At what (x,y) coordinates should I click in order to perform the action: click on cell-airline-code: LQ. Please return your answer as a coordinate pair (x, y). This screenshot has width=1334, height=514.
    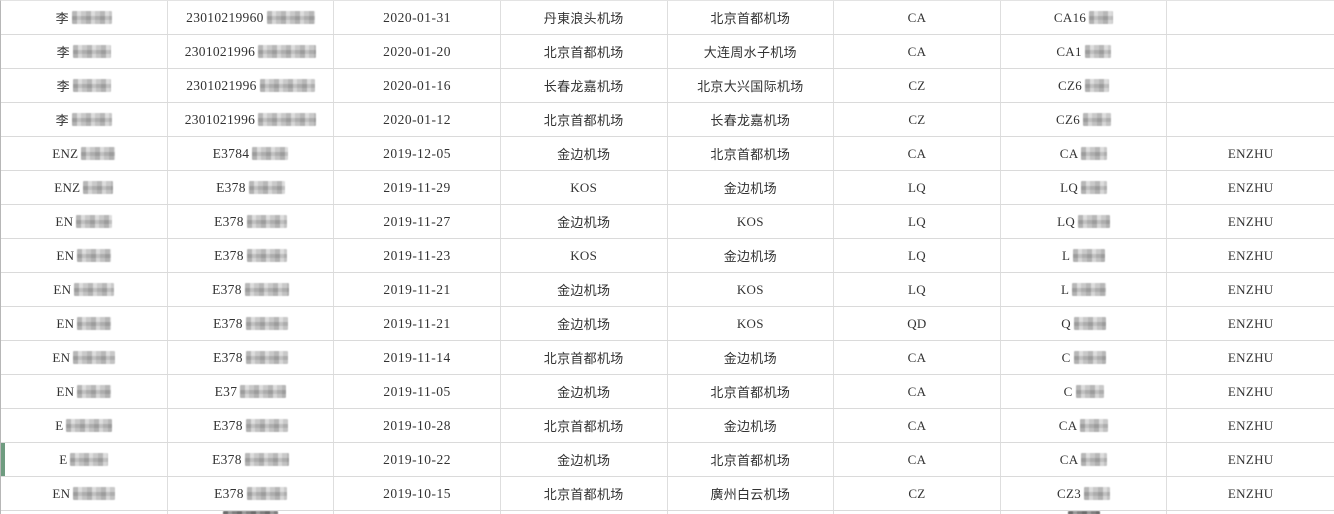
    Looking at the image, I should click on (917, 187).